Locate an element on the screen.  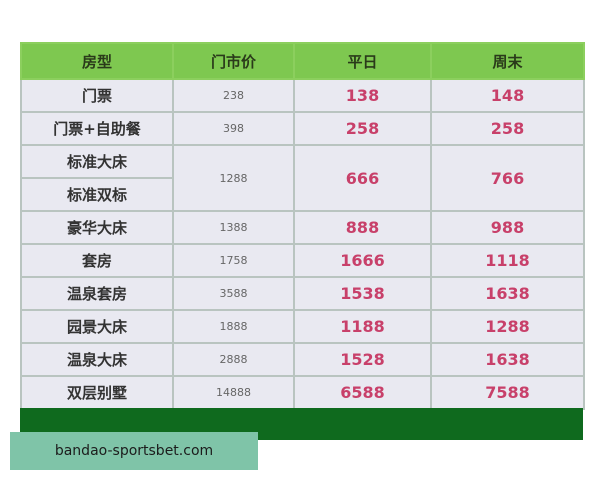
weekday-price: 888 is located at coordinates (362, 227).